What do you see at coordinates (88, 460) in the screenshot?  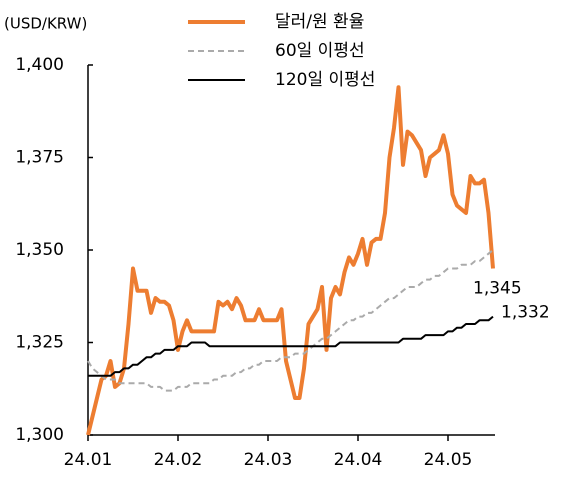 I see `x-tick-label: 24.01` at bounding box center [88, 460].